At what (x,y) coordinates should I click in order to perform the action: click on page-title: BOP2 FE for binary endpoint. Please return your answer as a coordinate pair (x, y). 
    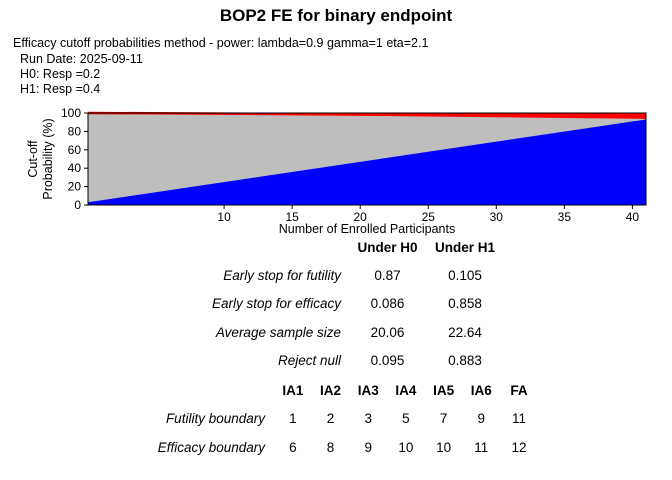
    Looking at the image, I should click on (336, 15).